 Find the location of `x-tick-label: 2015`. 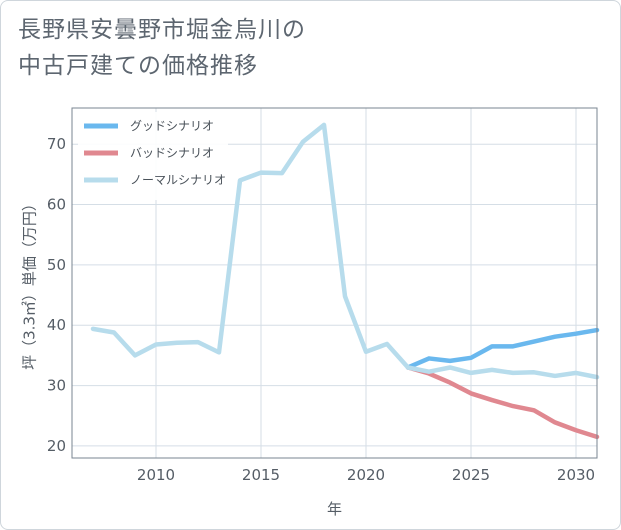

x-tick-label: 2015 is located at coordinates (261, 475).